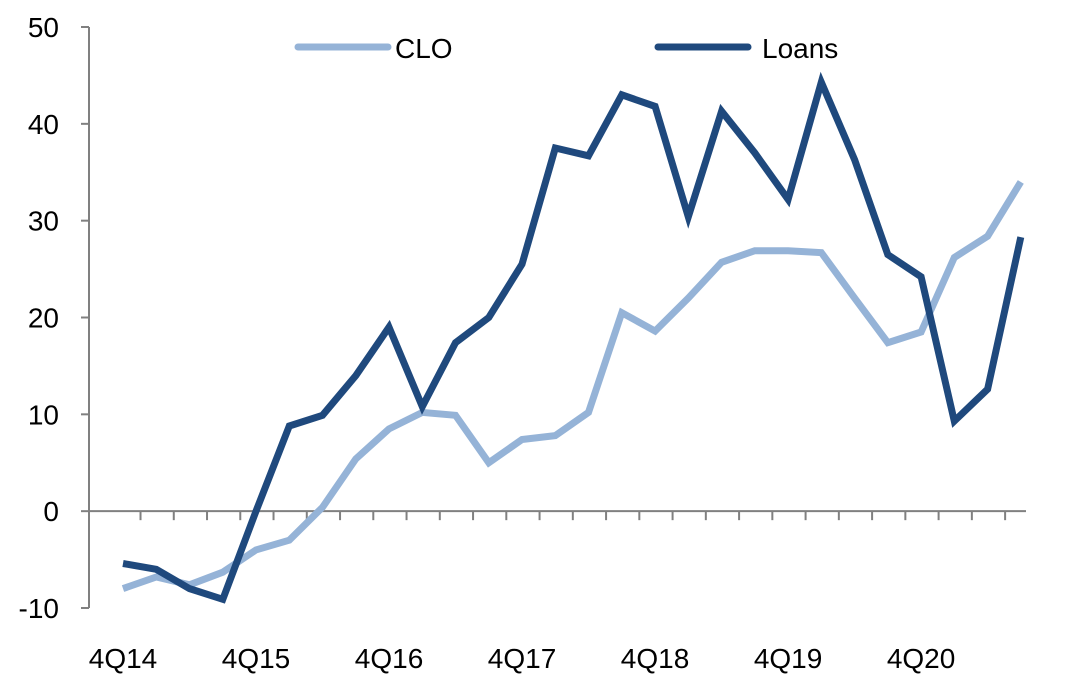 The height and width of the screenshot is (681, 1075). What do you see at coordinates (43, 414) in the screenshot?
I see `y-tick-label: 10` at bounding box center [43, 414].